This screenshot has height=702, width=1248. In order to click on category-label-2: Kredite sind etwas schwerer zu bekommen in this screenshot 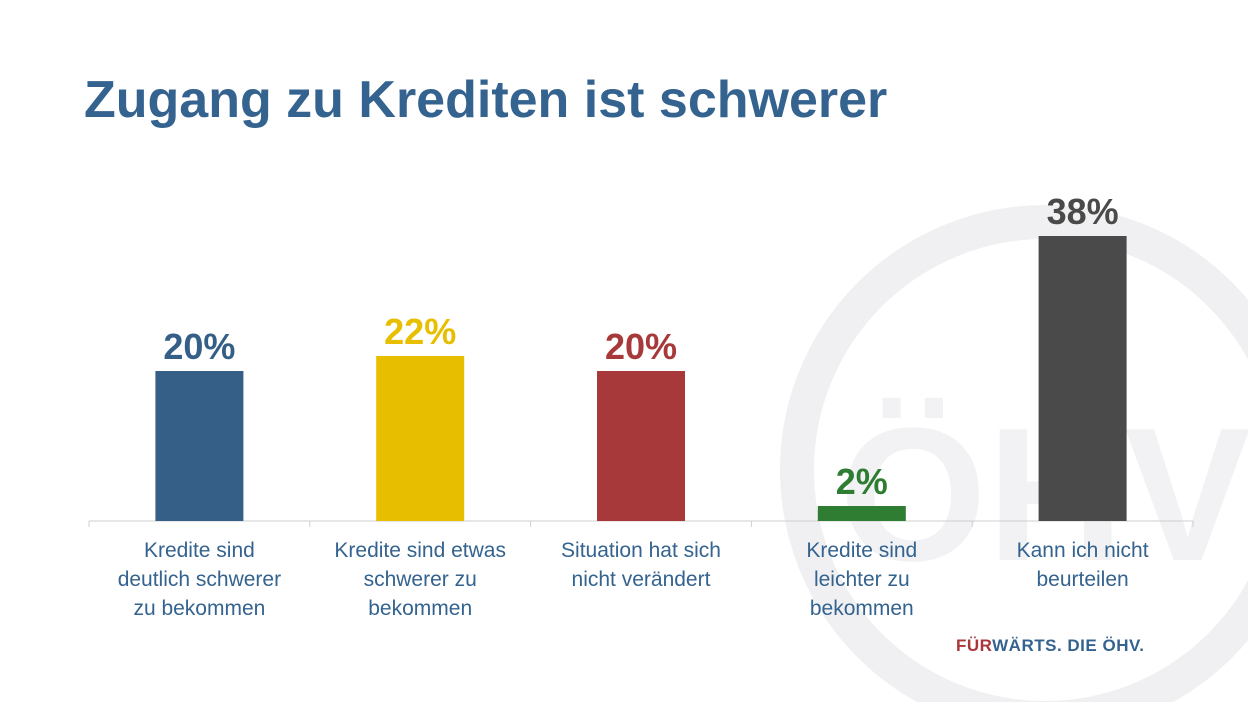, I will do `click(420, 579)`.